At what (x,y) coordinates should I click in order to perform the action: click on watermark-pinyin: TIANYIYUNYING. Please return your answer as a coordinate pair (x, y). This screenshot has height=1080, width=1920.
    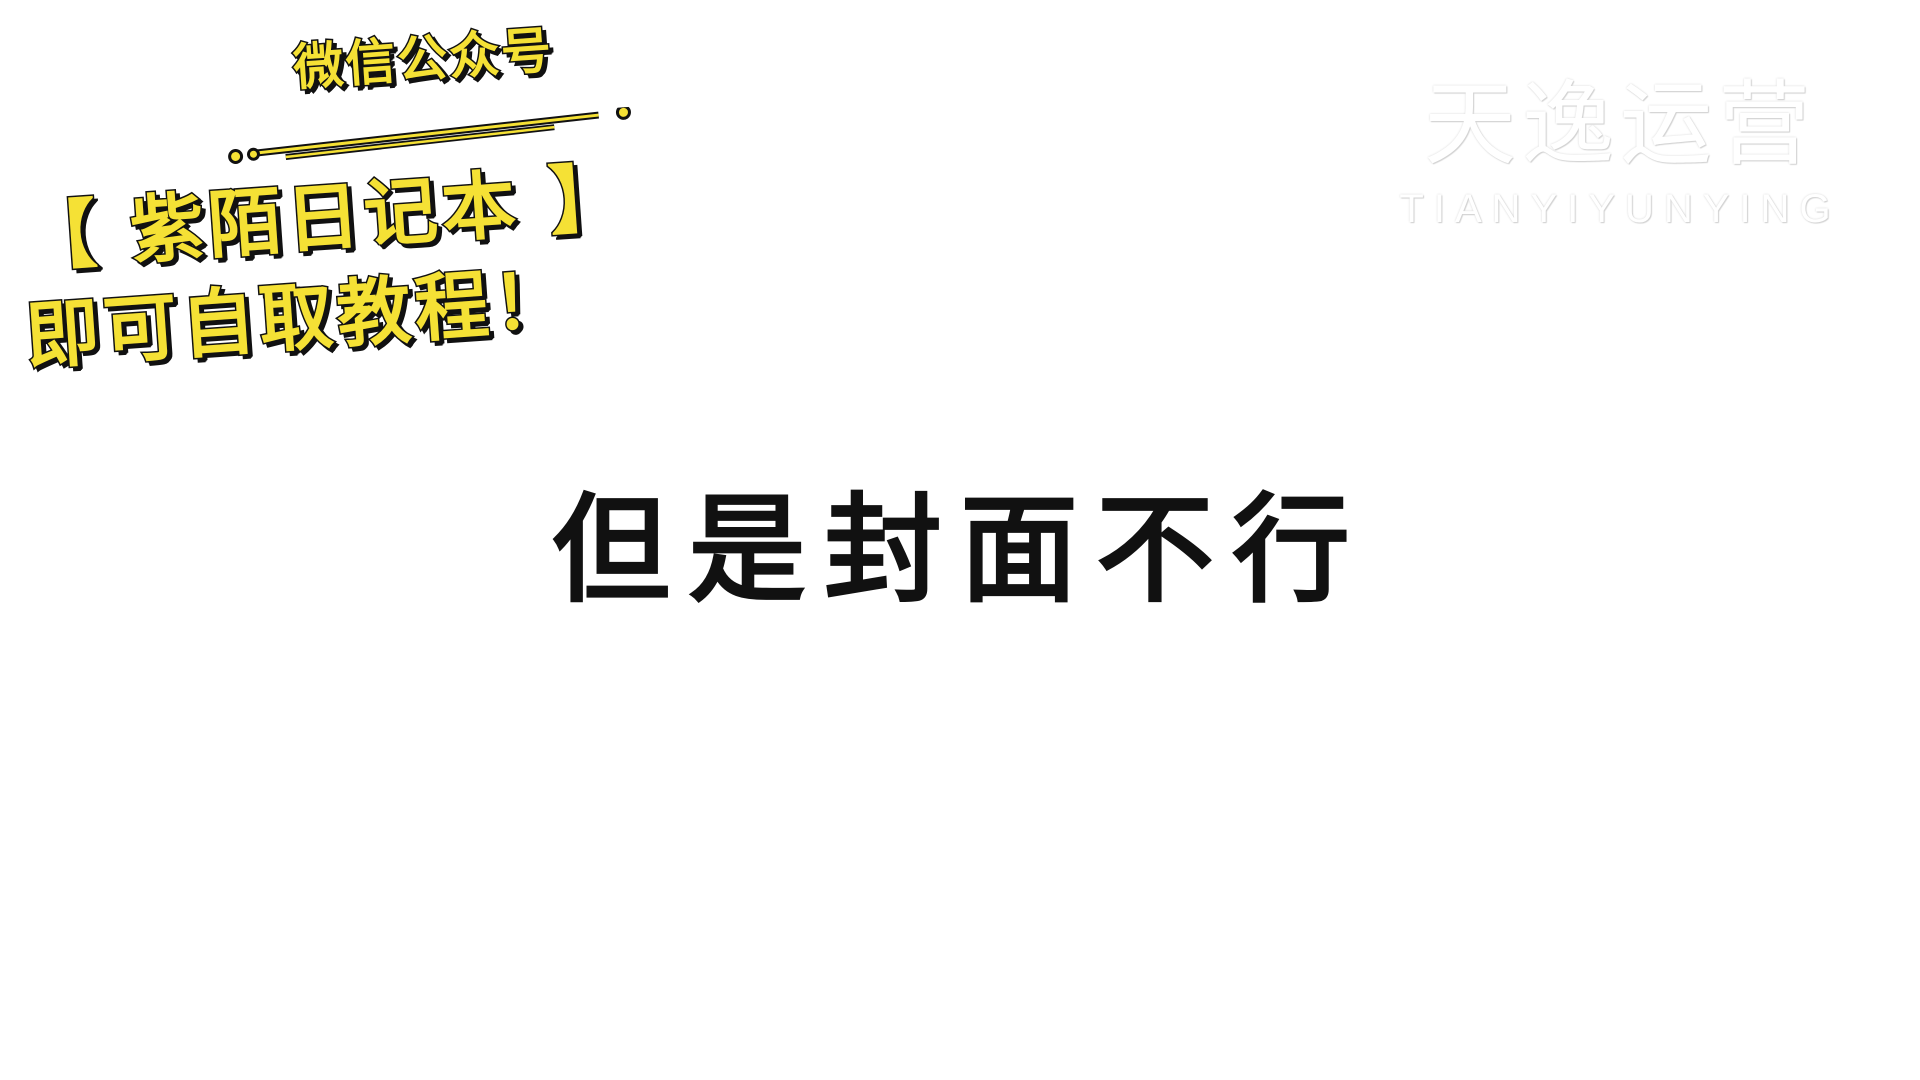
    Looking at the image, I should click on (1620, 209).